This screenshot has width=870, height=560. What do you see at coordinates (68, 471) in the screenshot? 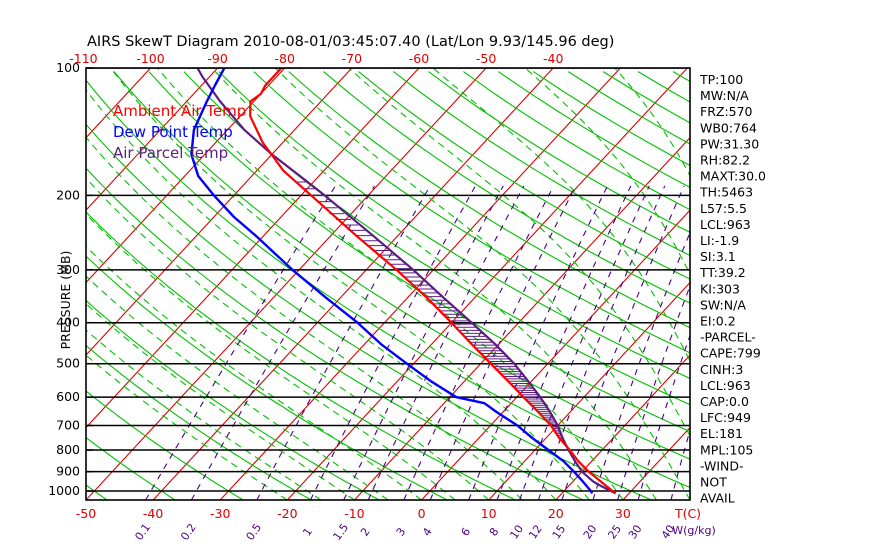
I see `pressure-tick-label: 900` at bounding box center [68, 471].